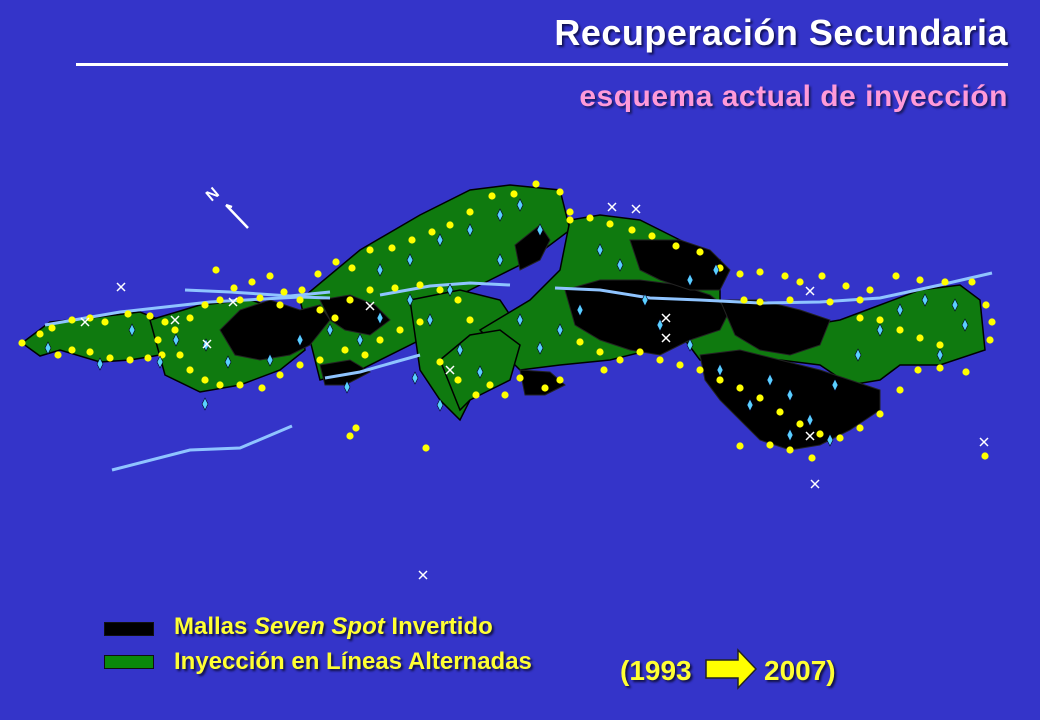 The image size is (1040, 720). I want to click on title-divider, so click(542, 64).